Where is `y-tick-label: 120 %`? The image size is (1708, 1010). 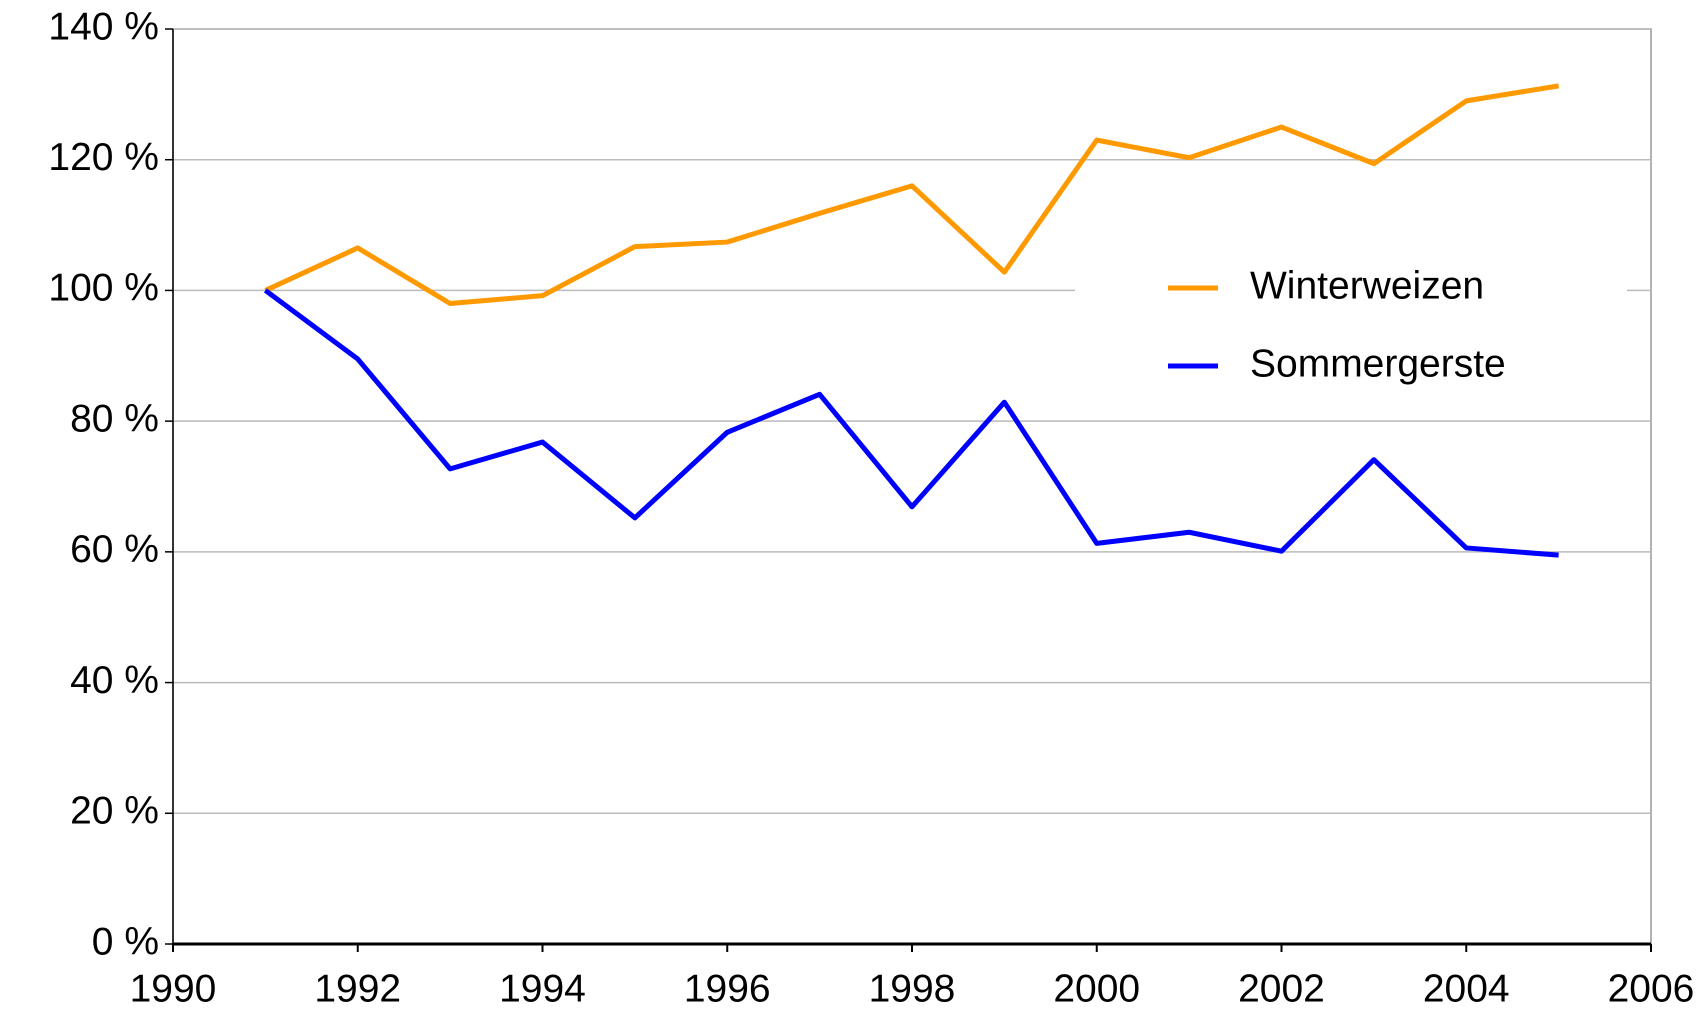
y-tick-label: 120 % is located at coordinates (103, 157).